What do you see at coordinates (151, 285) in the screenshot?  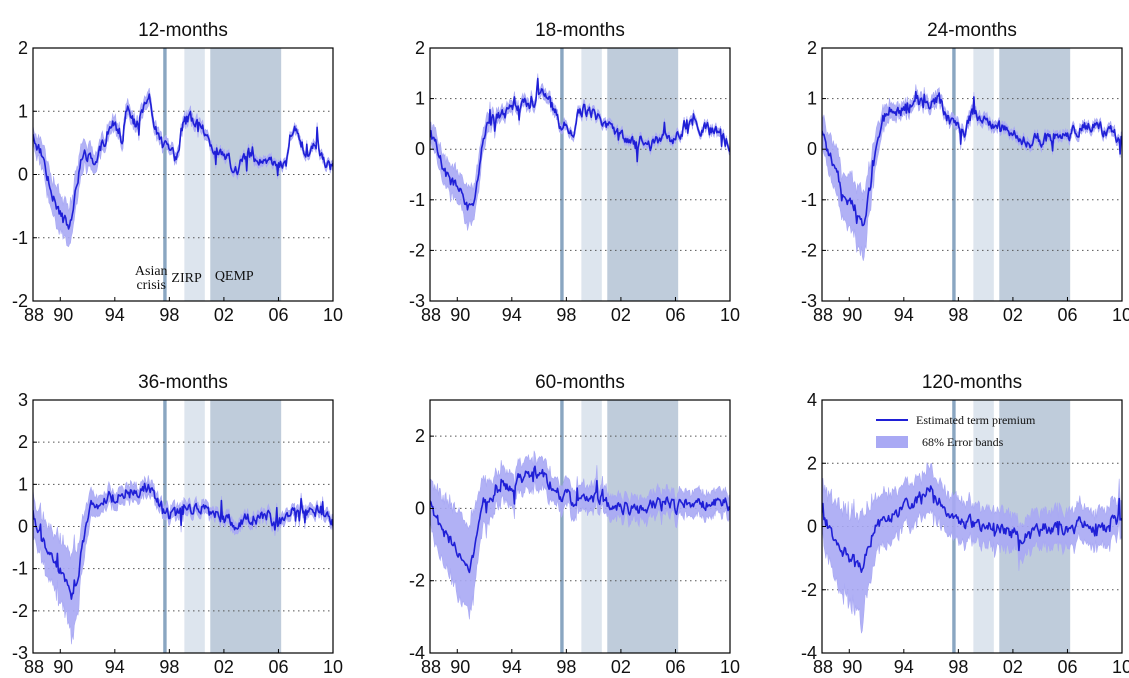 I see `label-crisis: crisis` at bounding box center [151, 285].